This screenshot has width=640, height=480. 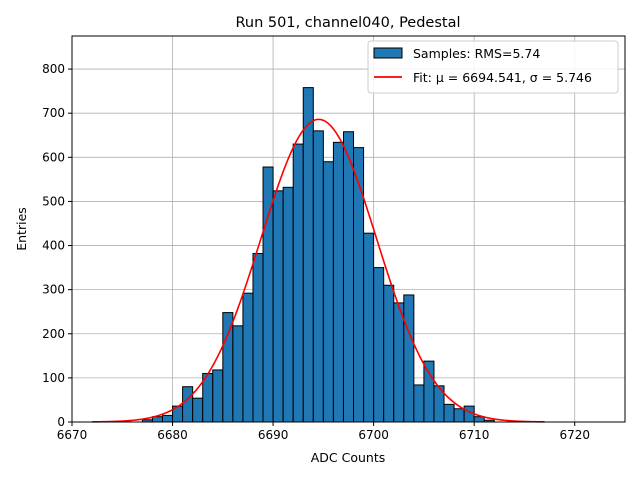 What do you see at coordinates (348, 457) in the screenshot?
I see `x-axis-label: ADC Counts` at bounding box center [348, 457].